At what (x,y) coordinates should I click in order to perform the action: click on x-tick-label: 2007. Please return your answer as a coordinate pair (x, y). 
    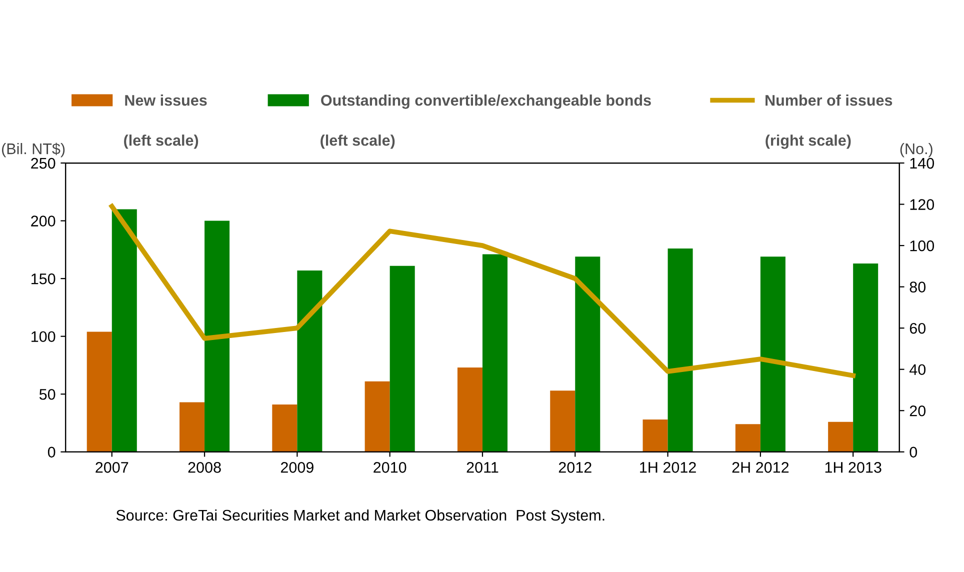
    Looking at the image, I should click on (112, 467).